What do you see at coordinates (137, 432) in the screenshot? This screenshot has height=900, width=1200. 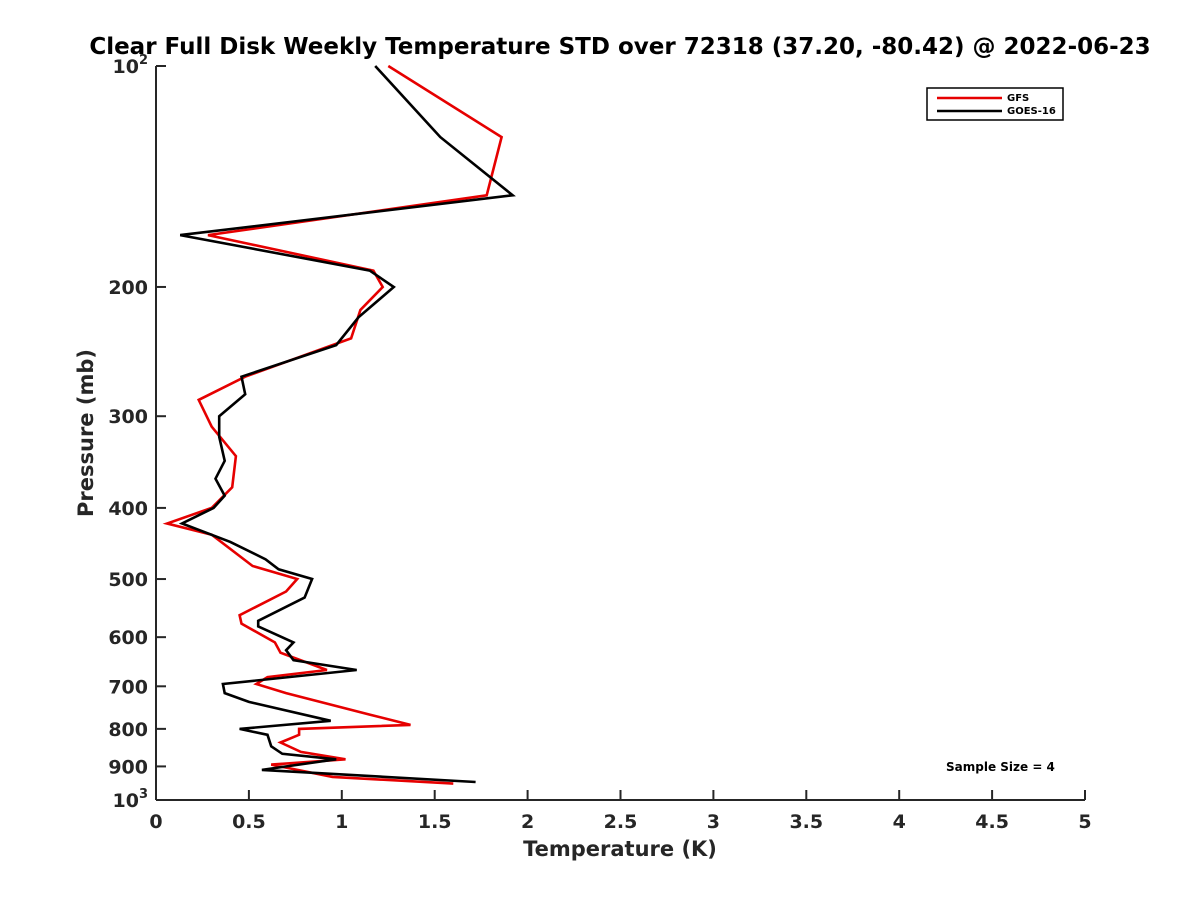 I see `y-axis-ticks: 10² 200 300 400 500 600 700 800 900 10³` at bounding box center [137, 432].